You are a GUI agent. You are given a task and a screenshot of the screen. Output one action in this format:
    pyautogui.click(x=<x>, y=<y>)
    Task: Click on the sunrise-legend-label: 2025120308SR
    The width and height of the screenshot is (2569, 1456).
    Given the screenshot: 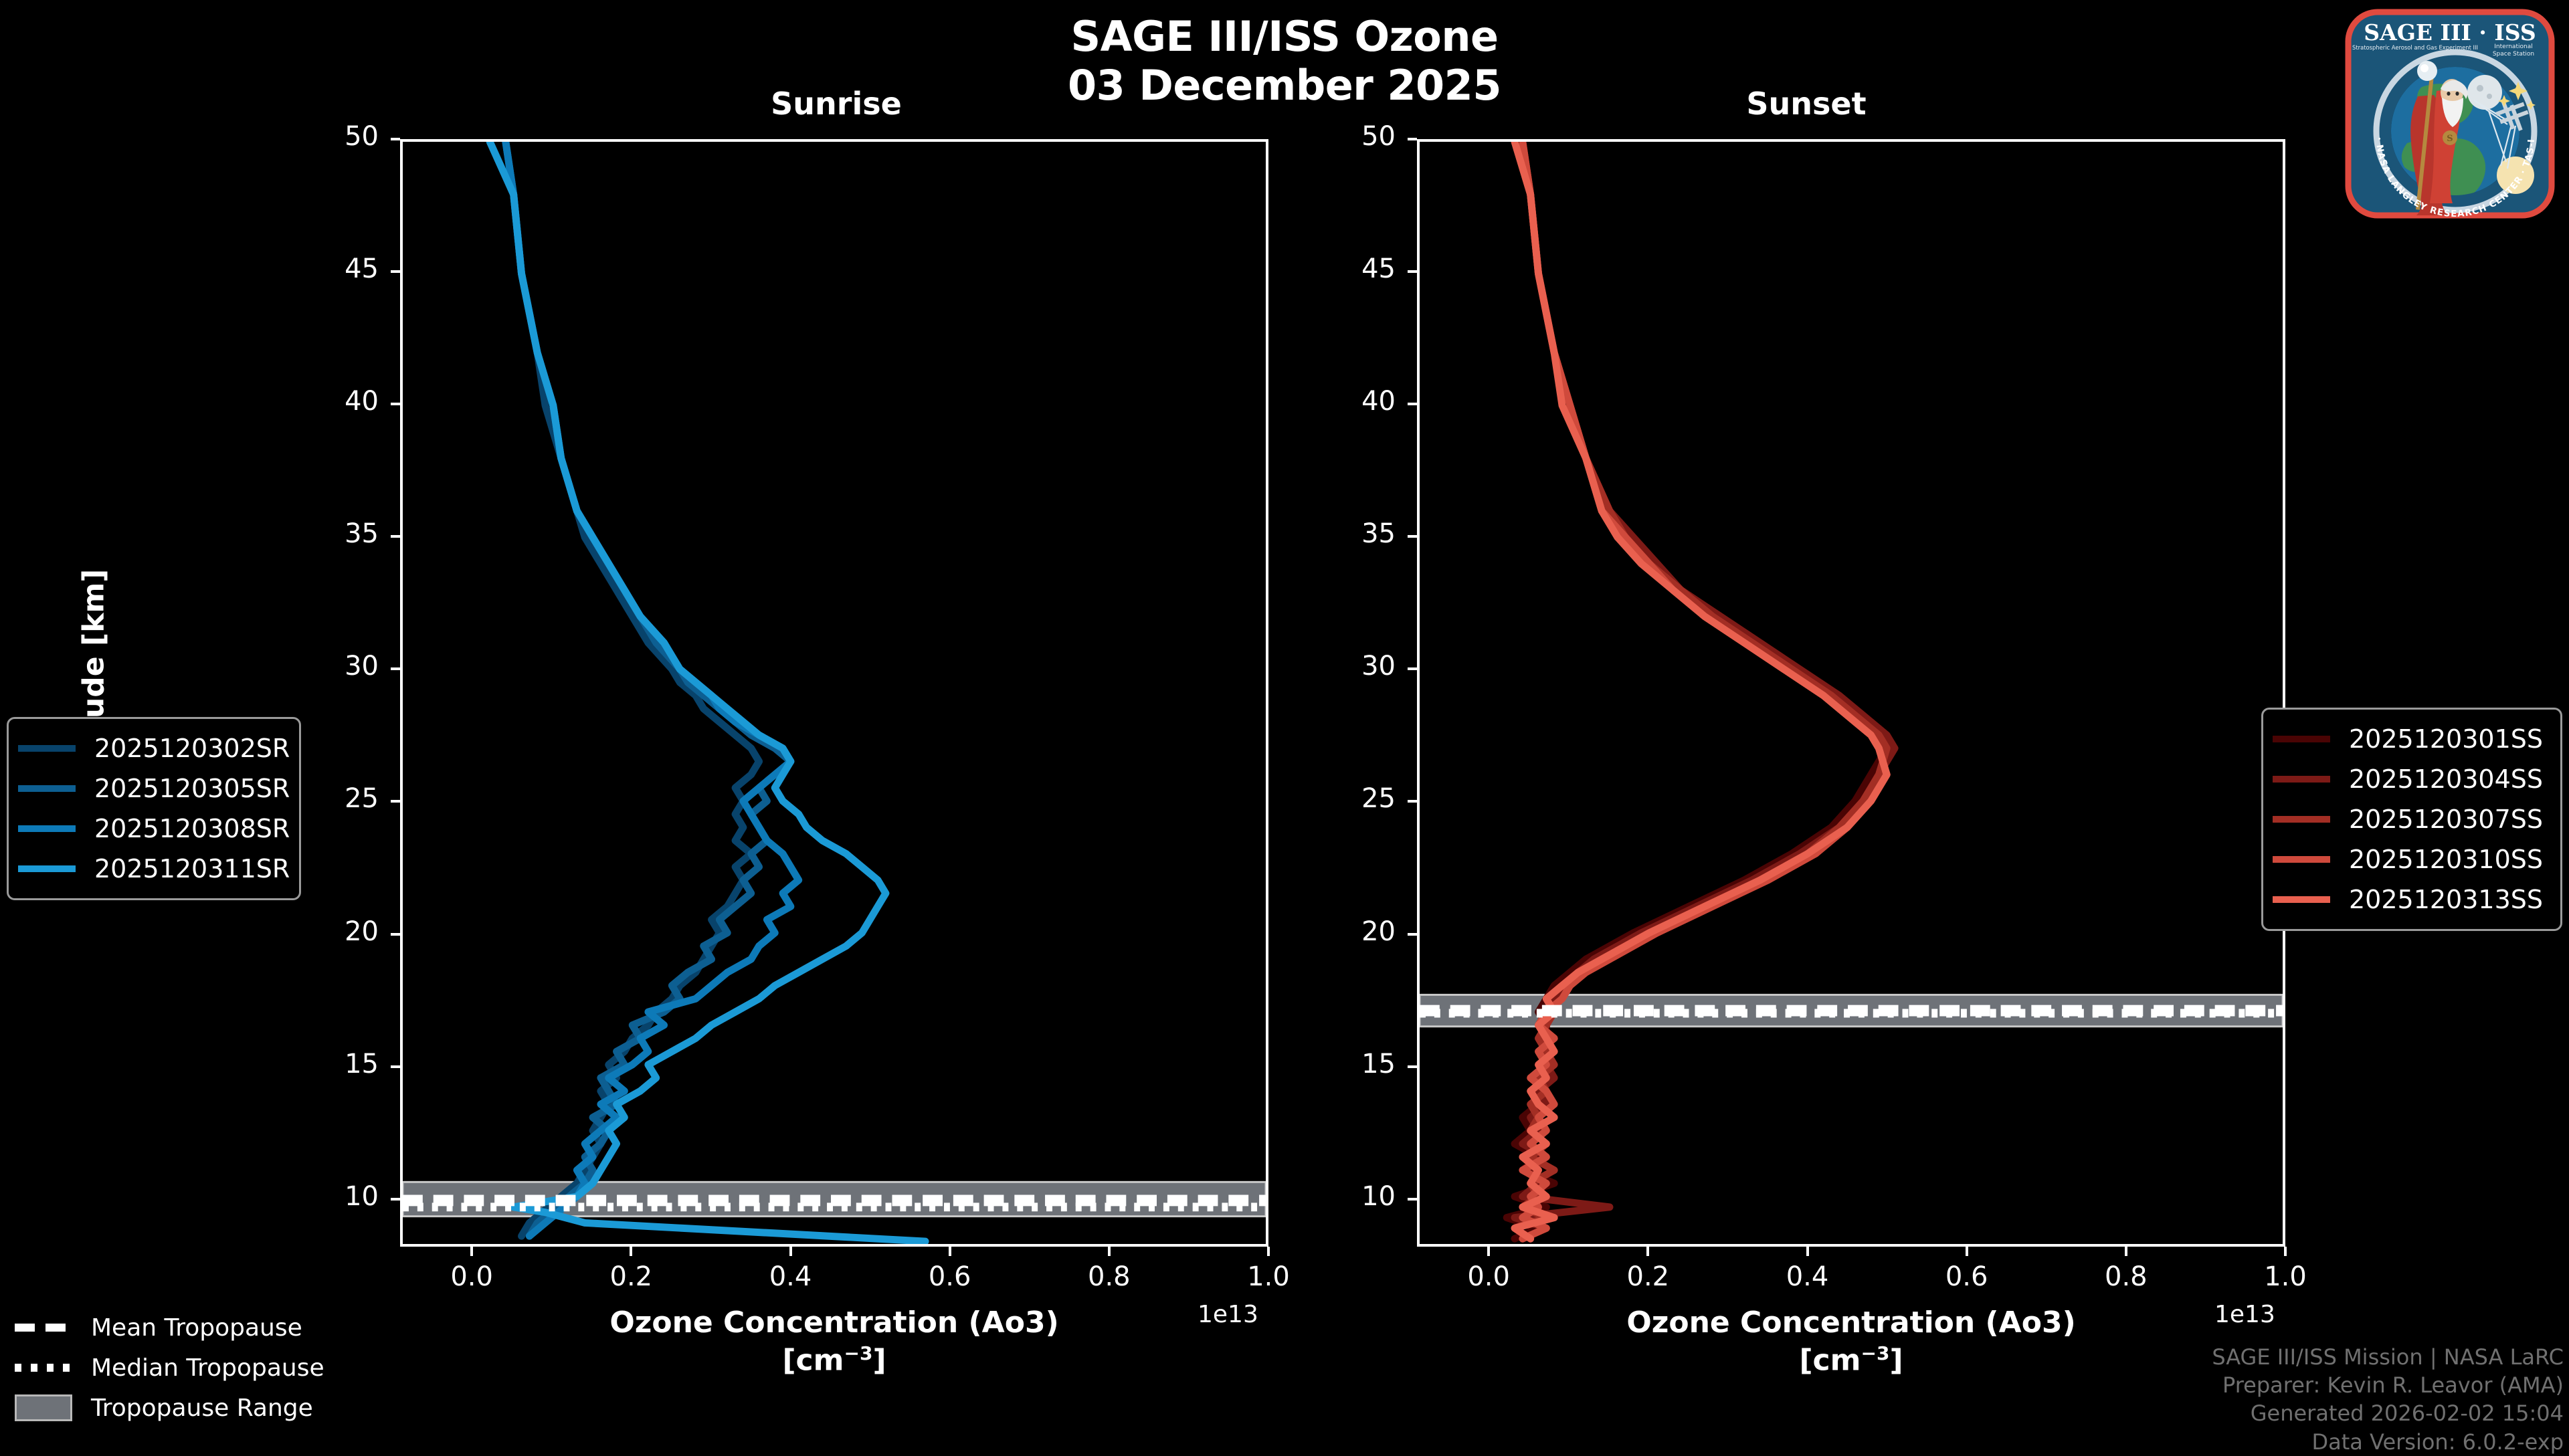 What is the action you would take?
    pyautogui.click(x=192, y=828)
    